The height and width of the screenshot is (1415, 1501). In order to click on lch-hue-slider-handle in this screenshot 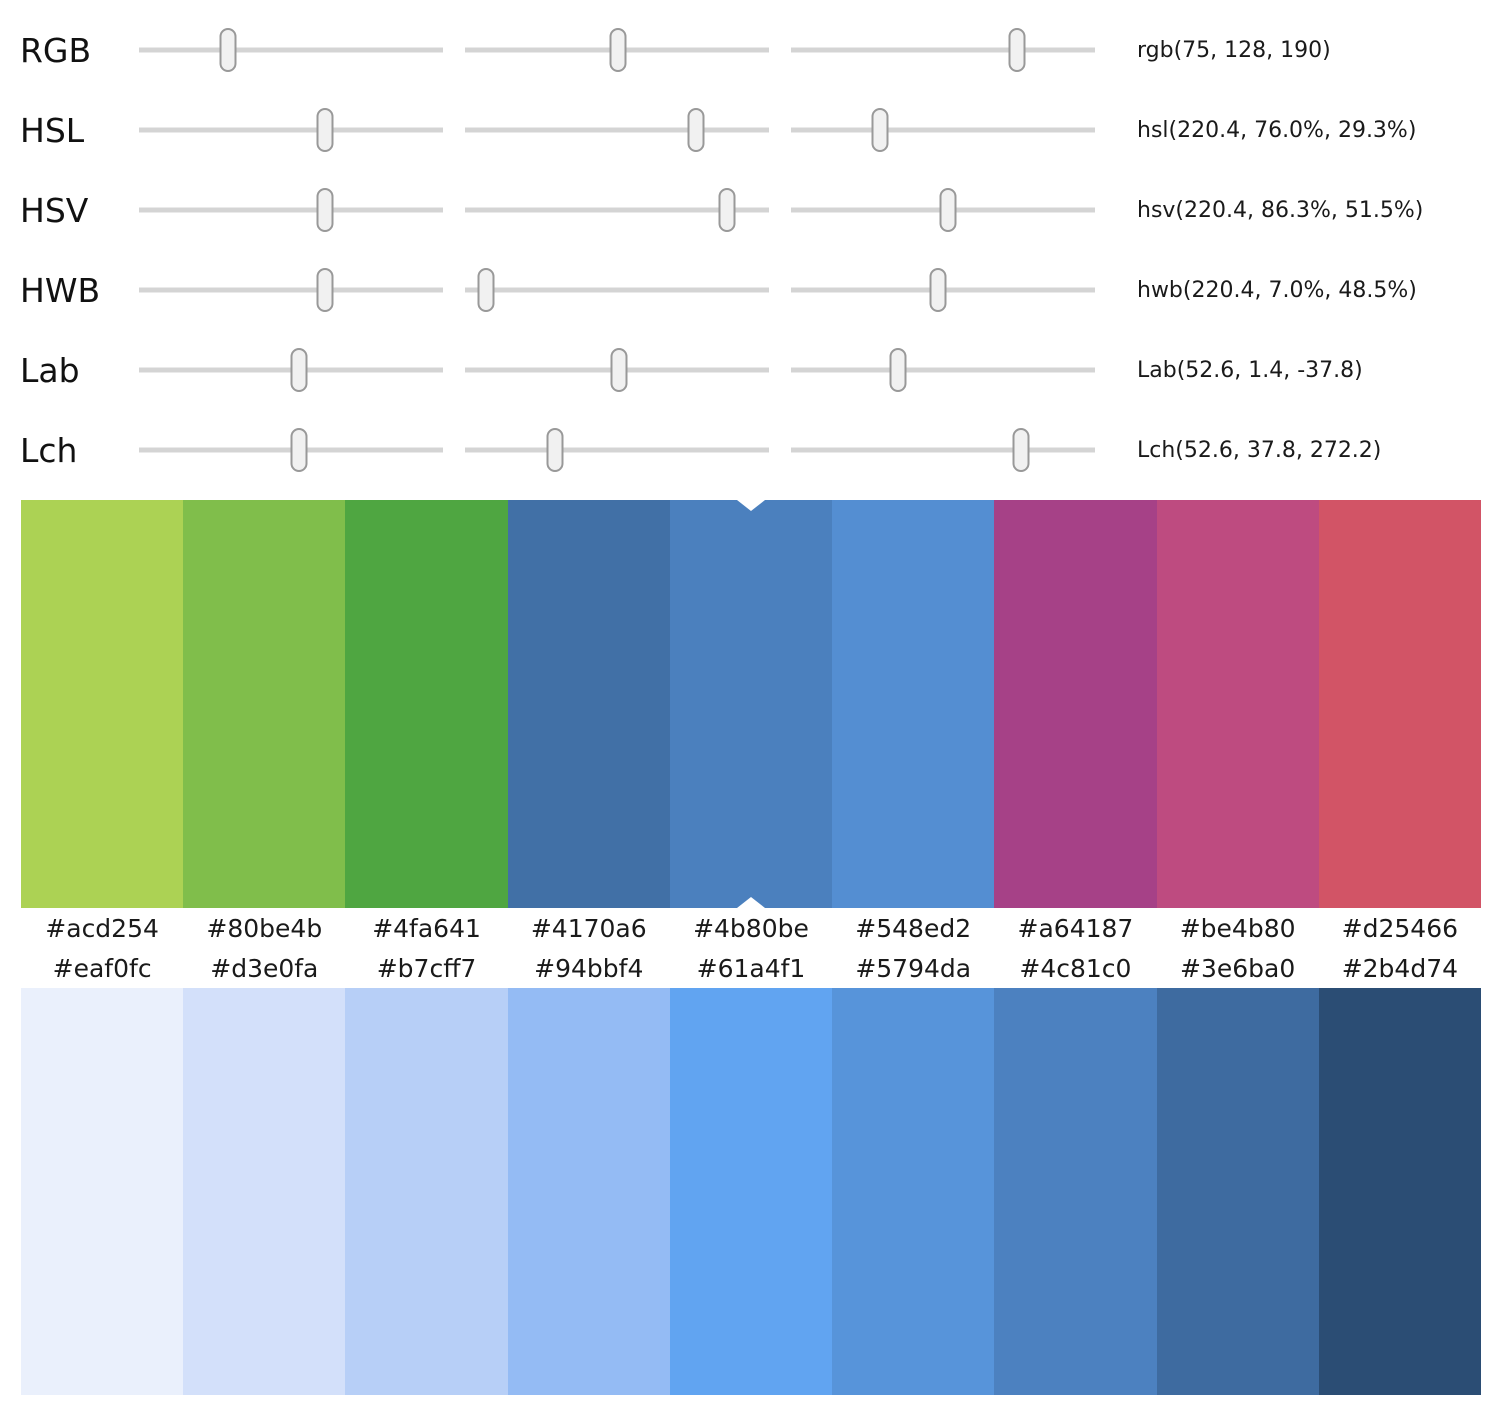, I will do `click(1021, 450)`.